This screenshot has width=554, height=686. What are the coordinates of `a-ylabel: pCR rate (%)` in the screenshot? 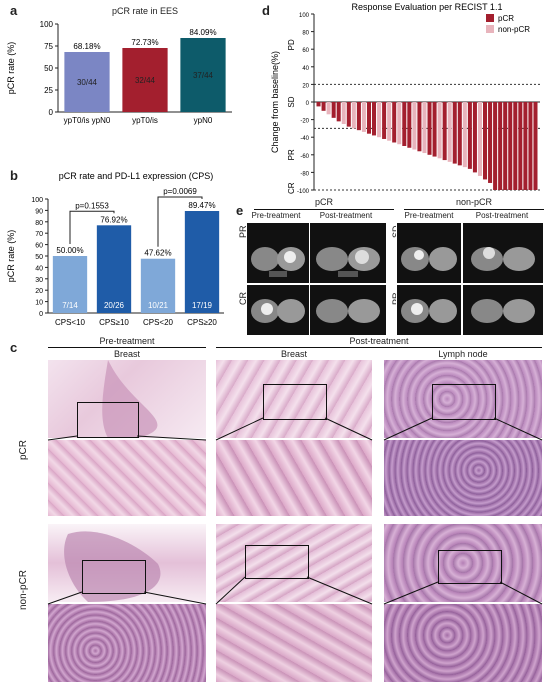 It's located at (11, 68).